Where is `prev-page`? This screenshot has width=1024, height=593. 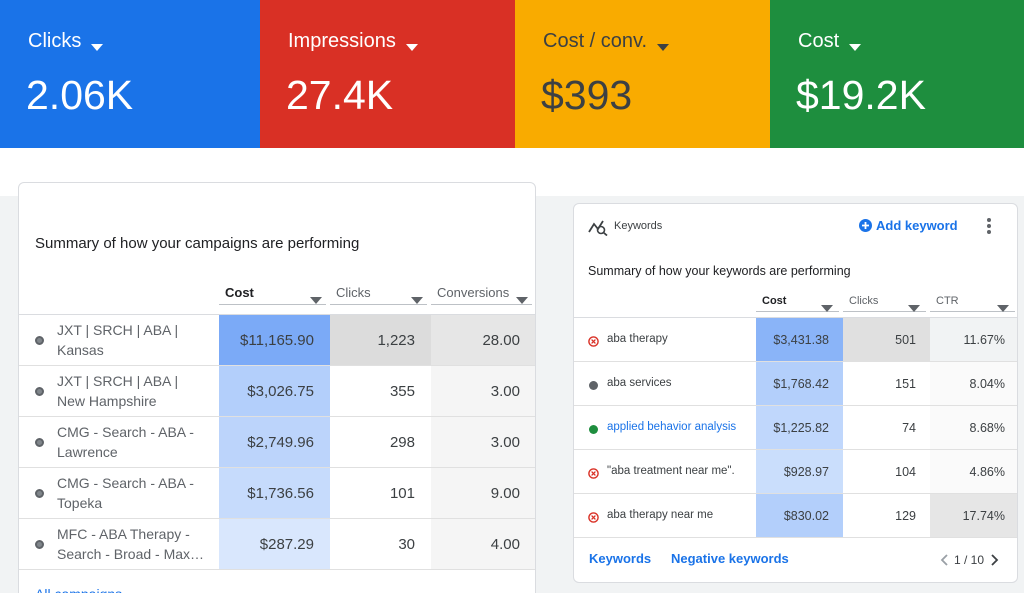
prev-page is located at coordinates (944, 559).